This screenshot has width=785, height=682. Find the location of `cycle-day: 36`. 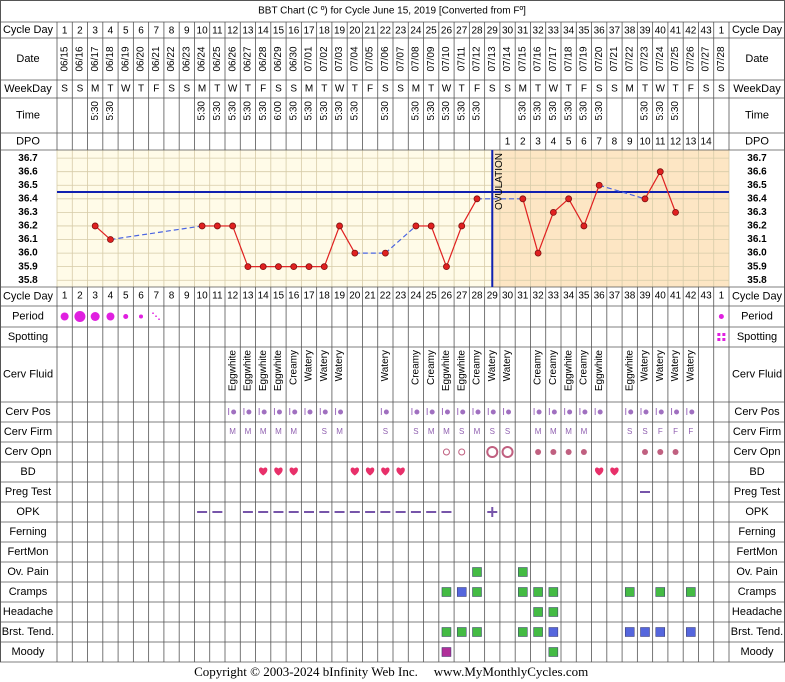

cycle-day: 36 is located at coordinates (600, 296).